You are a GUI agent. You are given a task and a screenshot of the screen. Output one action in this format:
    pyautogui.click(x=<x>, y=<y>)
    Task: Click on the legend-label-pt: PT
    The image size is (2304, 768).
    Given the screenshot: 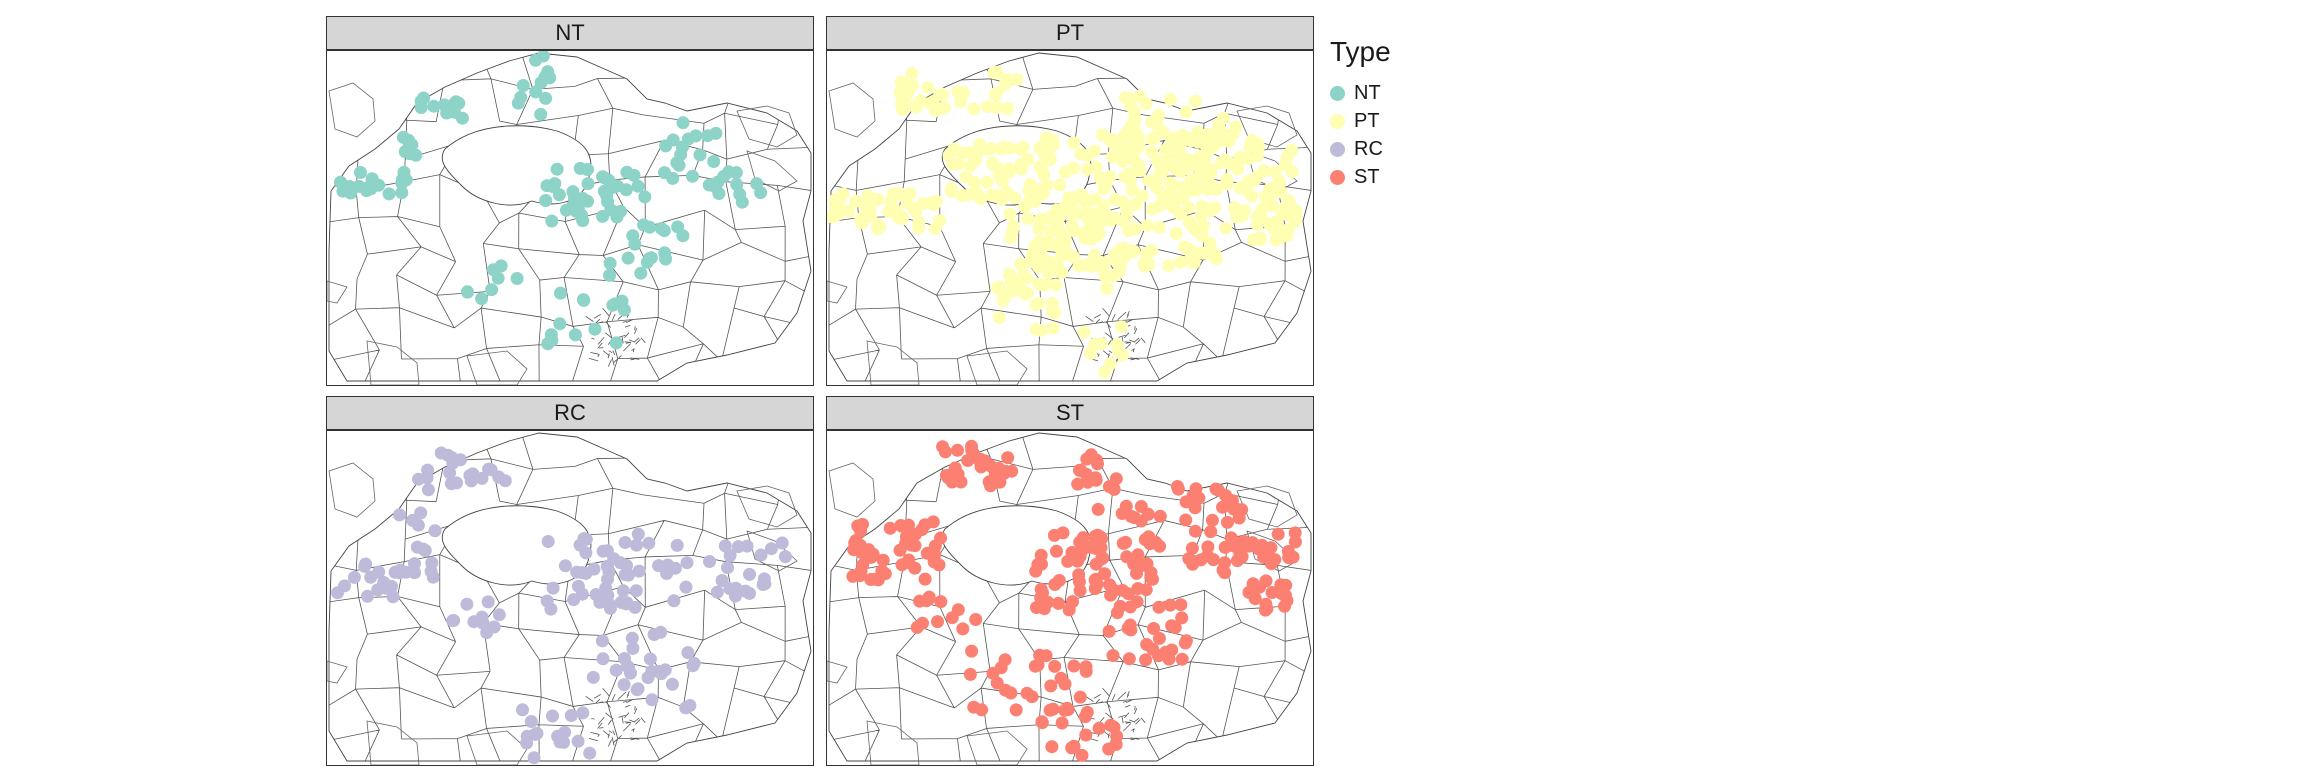 What is the action you would take?
    pyautogui.click(x=1367, y=120)
    